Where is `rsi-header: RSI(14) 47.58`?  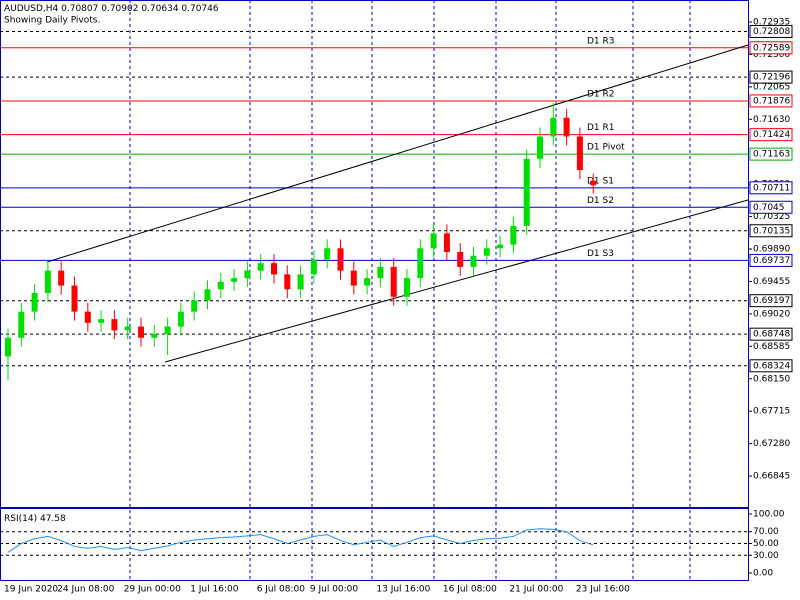 rsi-header: RSI(14) 47.58 is located at coordinates (35, 519).